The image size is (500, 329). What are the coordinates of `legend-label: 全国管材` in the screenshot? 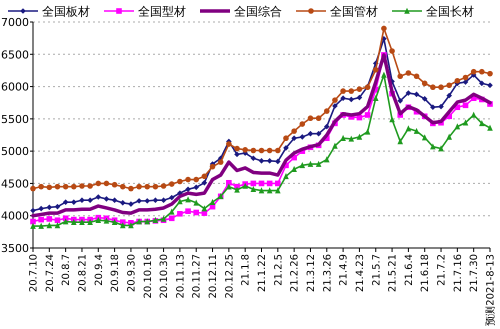 It's located at (354, 11).